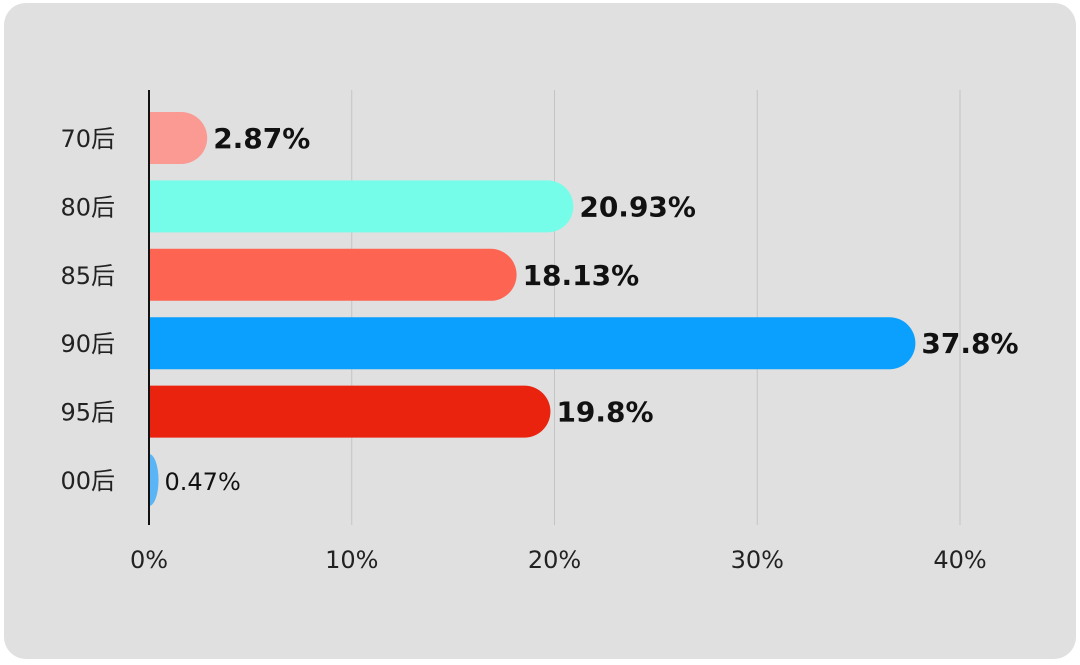 The width and height of the screenshot is (1080, 665). I want to click on value-label: 0.47%, so click(203, 482).